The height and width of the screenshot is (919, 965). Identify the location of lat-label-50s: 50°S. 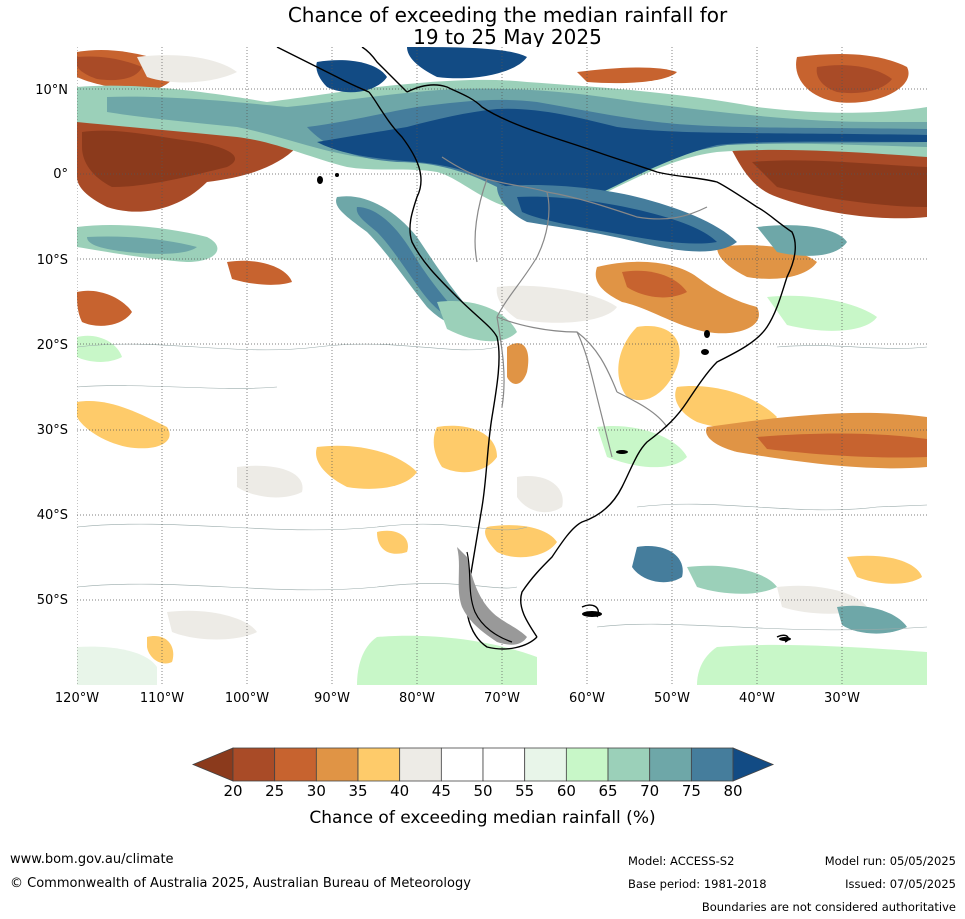
(52, 600).